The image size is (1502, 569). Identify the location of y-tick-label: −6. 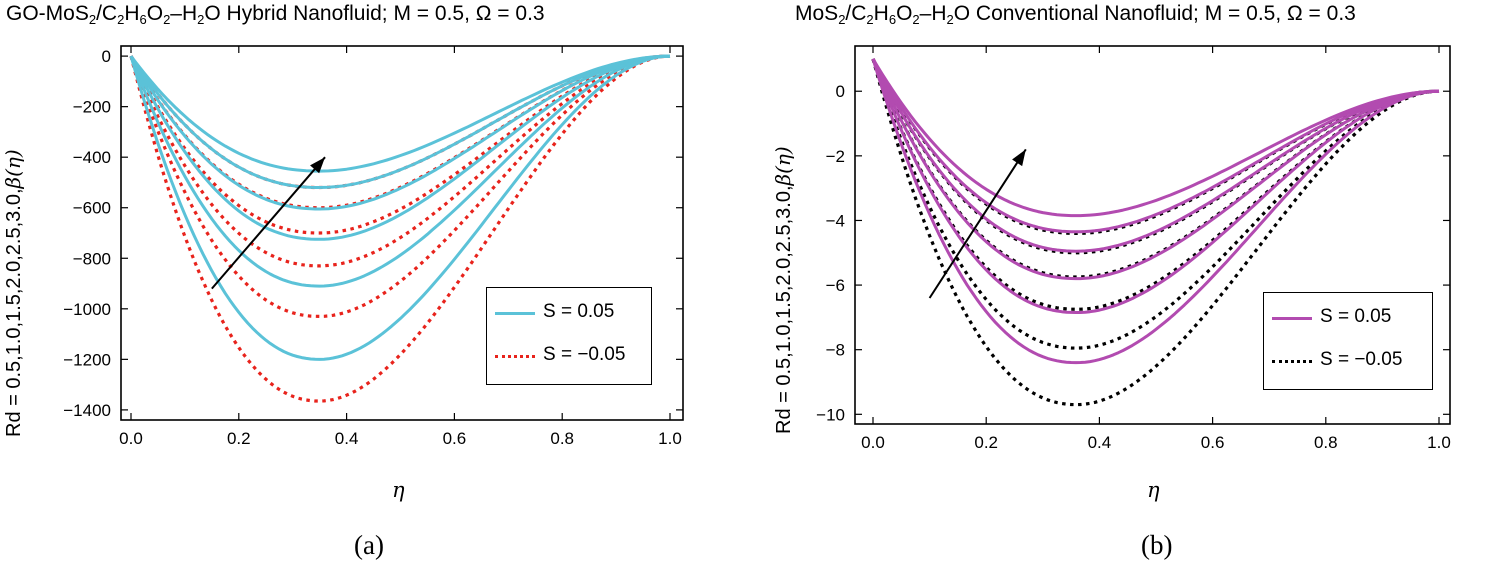
(835, 285).